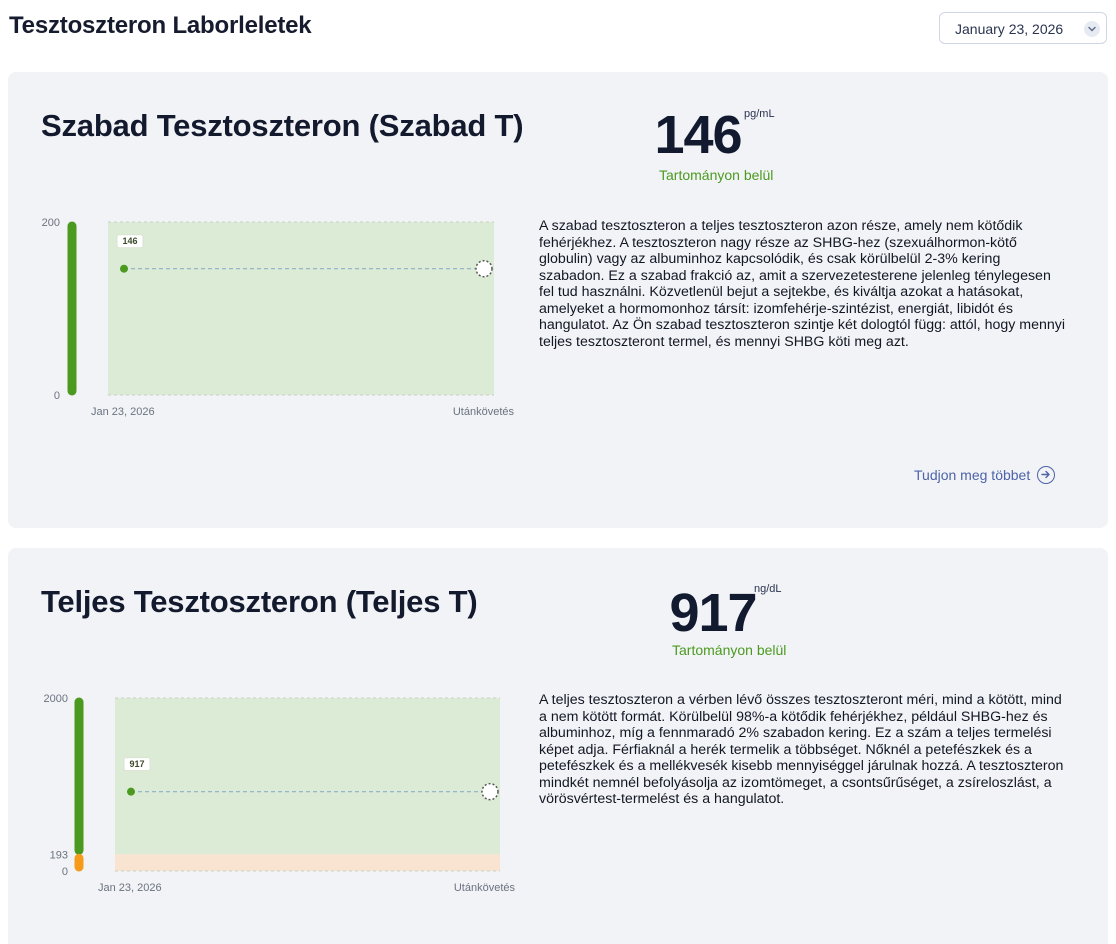  I want to click on page-title: Tesztoszteron Laborleletek, so click(160, 25).